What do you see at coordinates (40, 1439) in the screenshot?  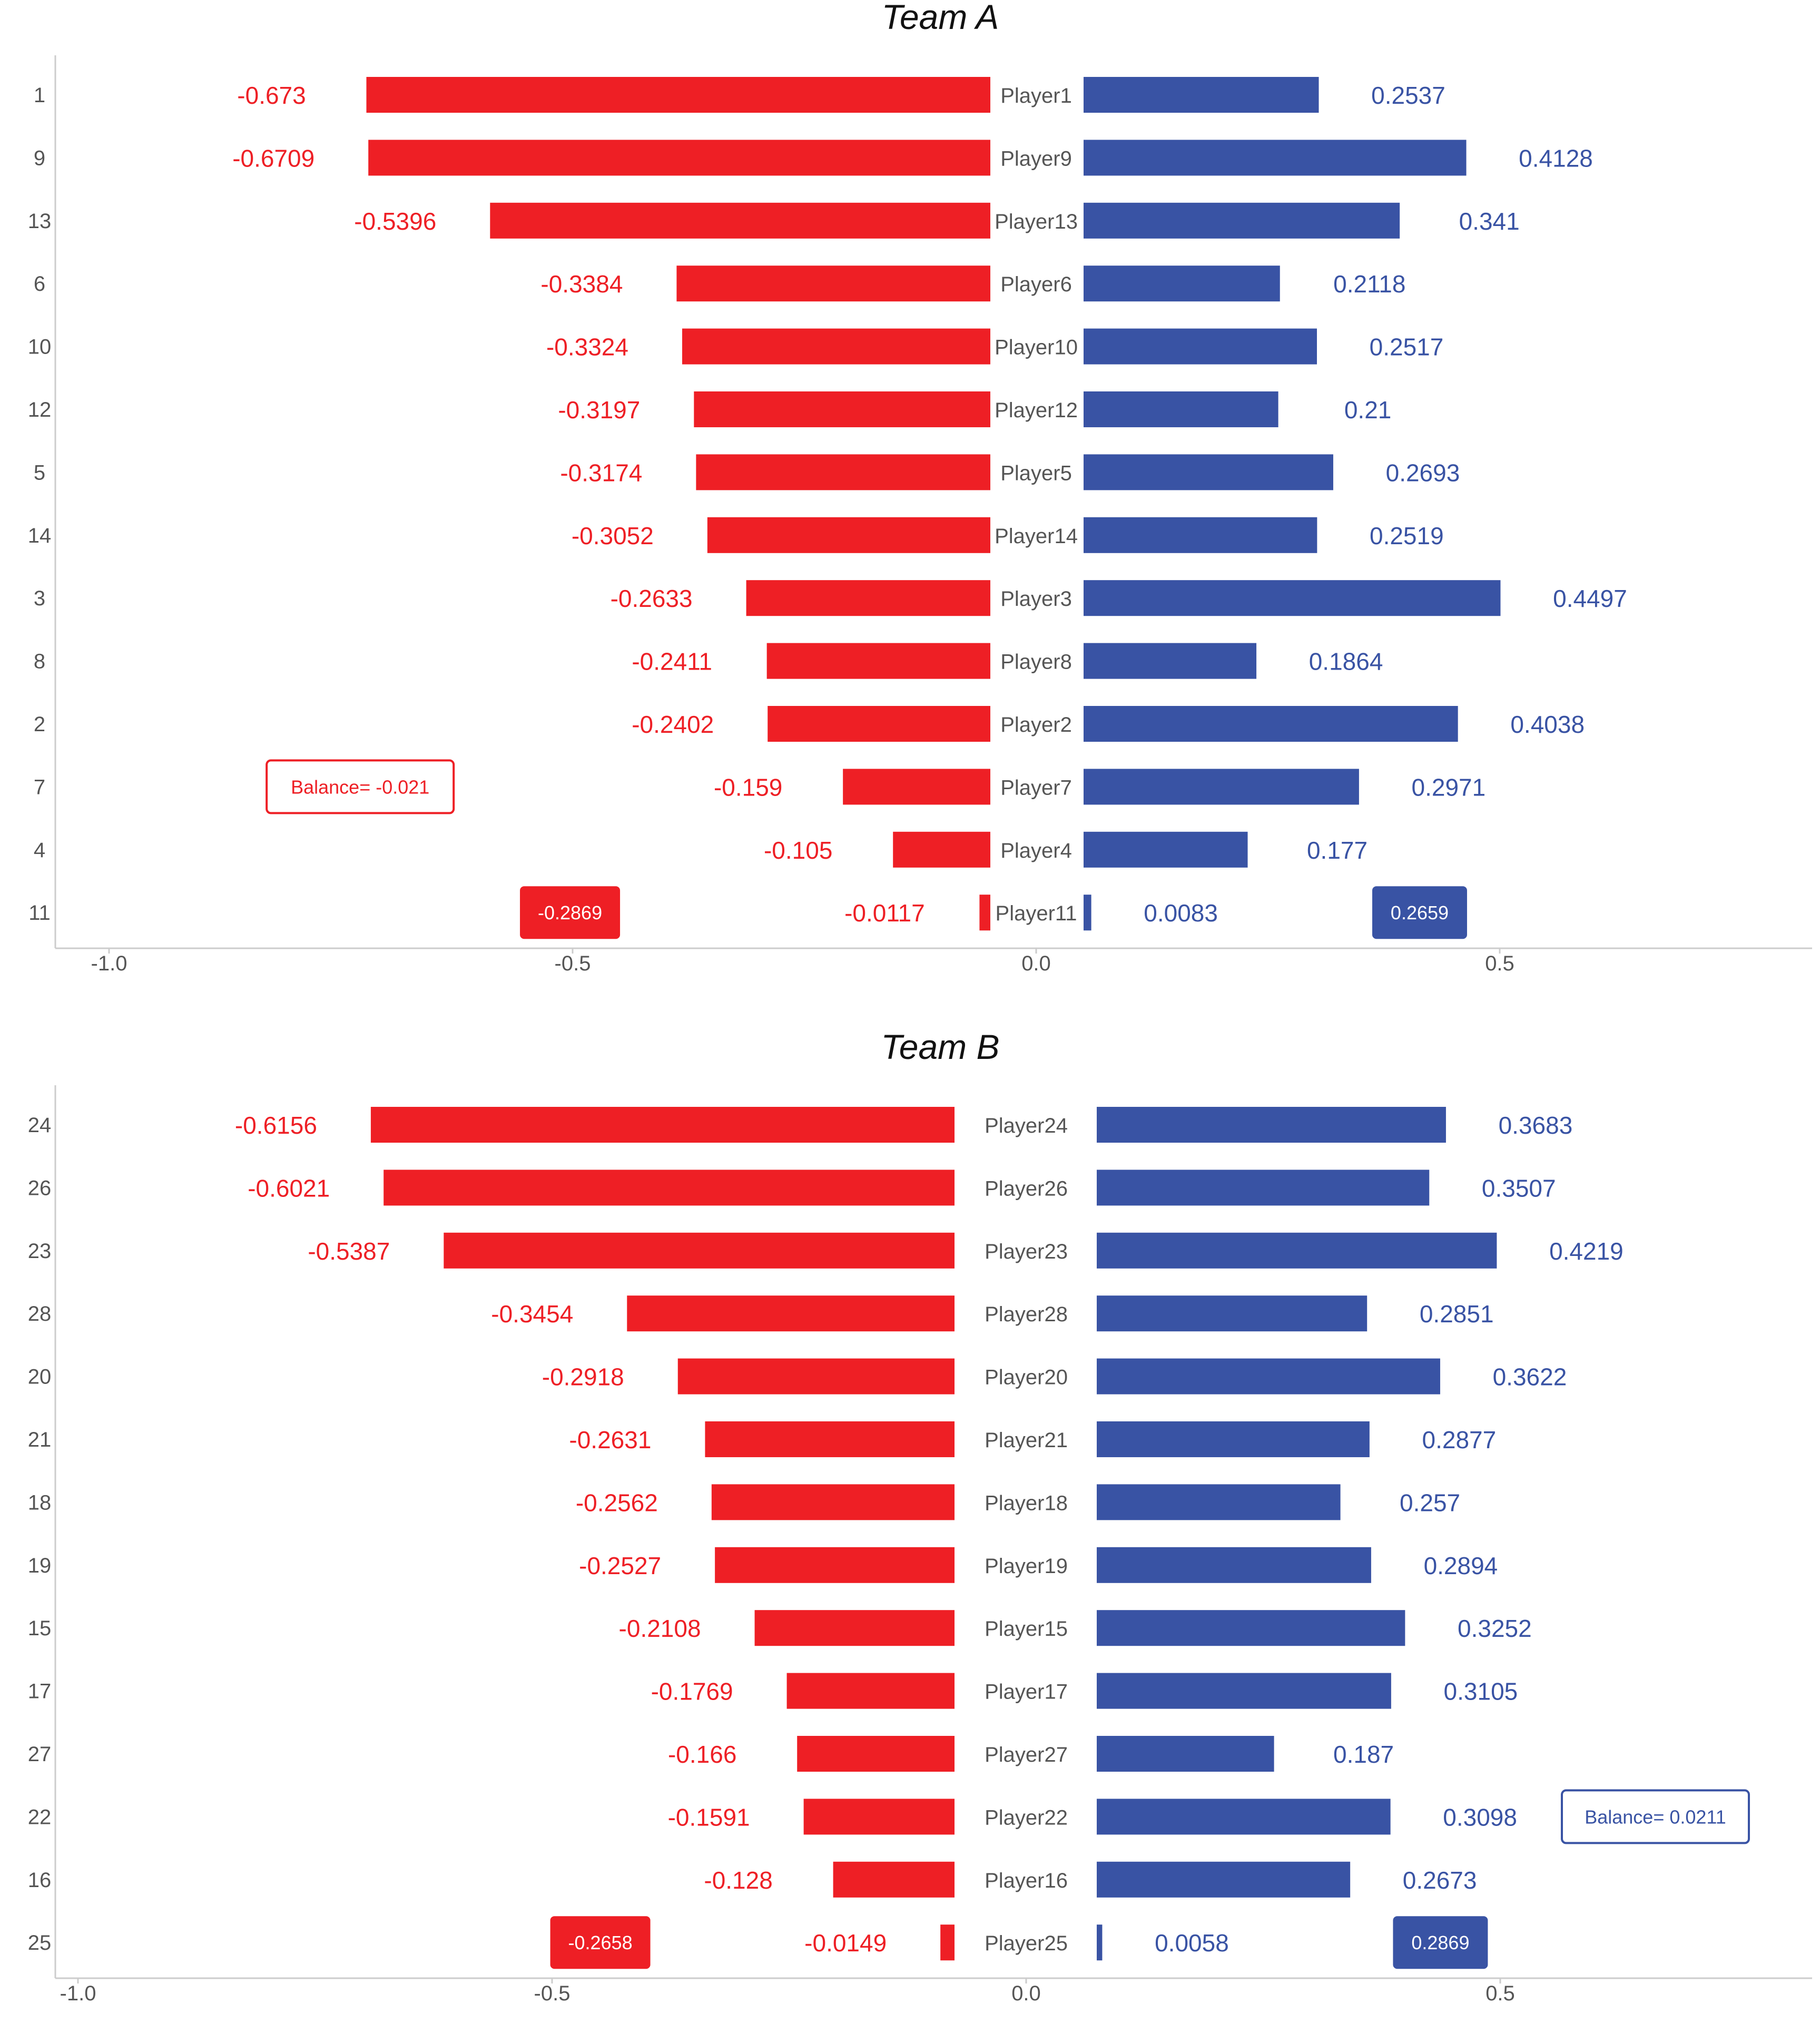 I see `team-b-row-id-label: 21` at bounding box center [40, 1439].